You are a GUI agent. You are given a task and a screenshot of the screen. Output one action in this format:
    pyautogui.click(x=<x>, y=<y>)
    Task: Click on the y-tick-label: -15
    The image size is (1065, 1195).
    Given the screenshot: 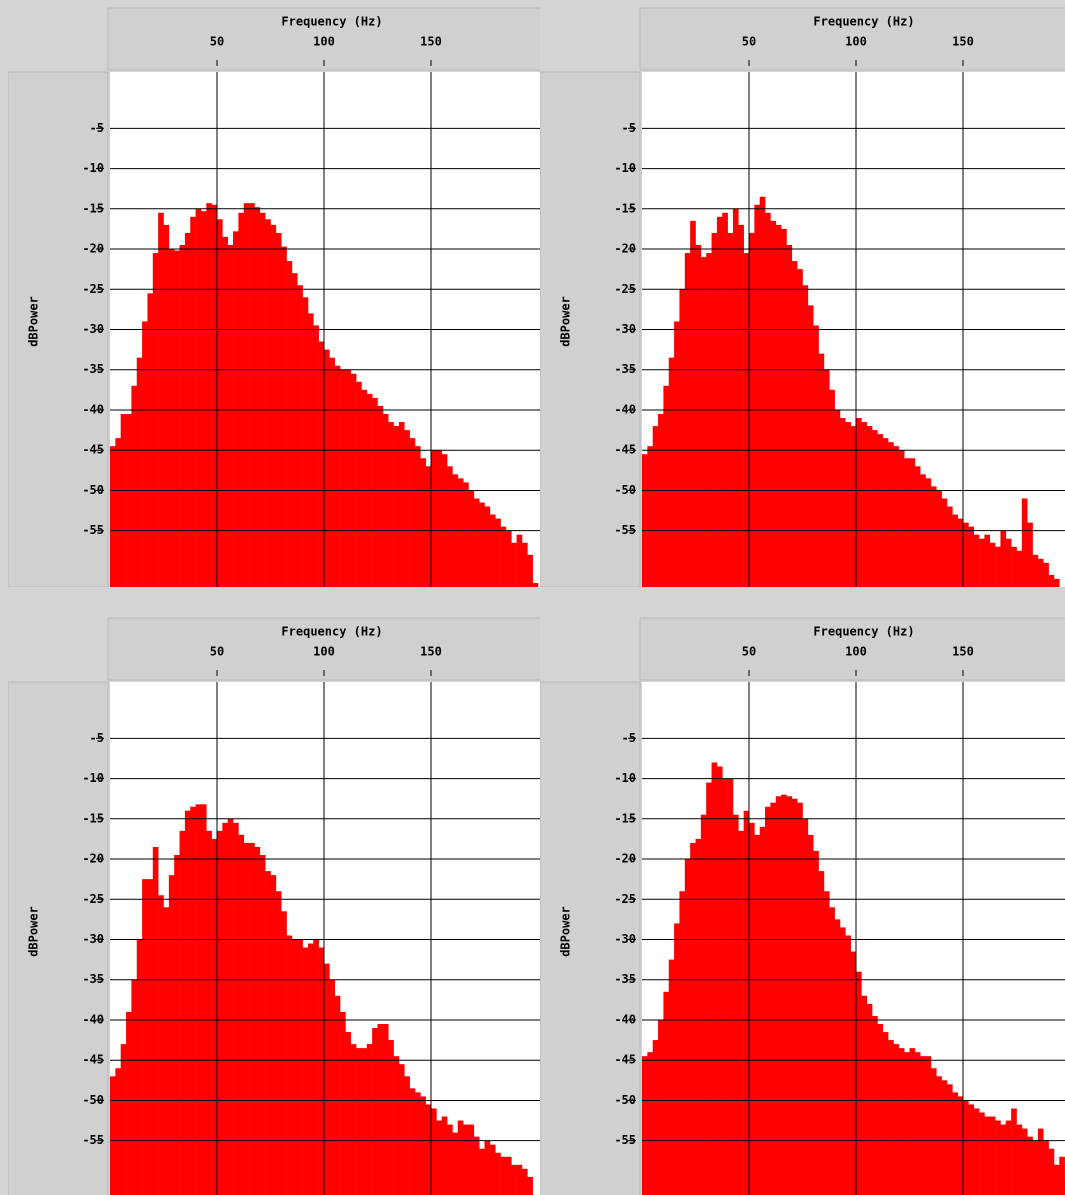 What is the action you would take?
    pyautogui.click(x=93, y=208)
    